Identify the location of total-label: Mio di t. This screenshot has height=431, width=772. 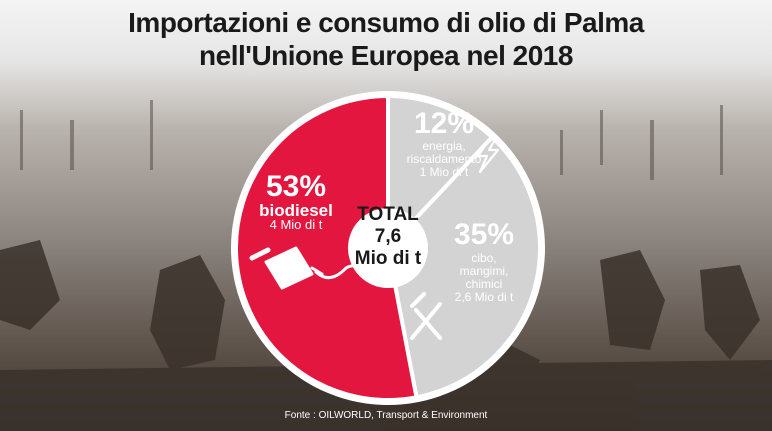
(388, 258).